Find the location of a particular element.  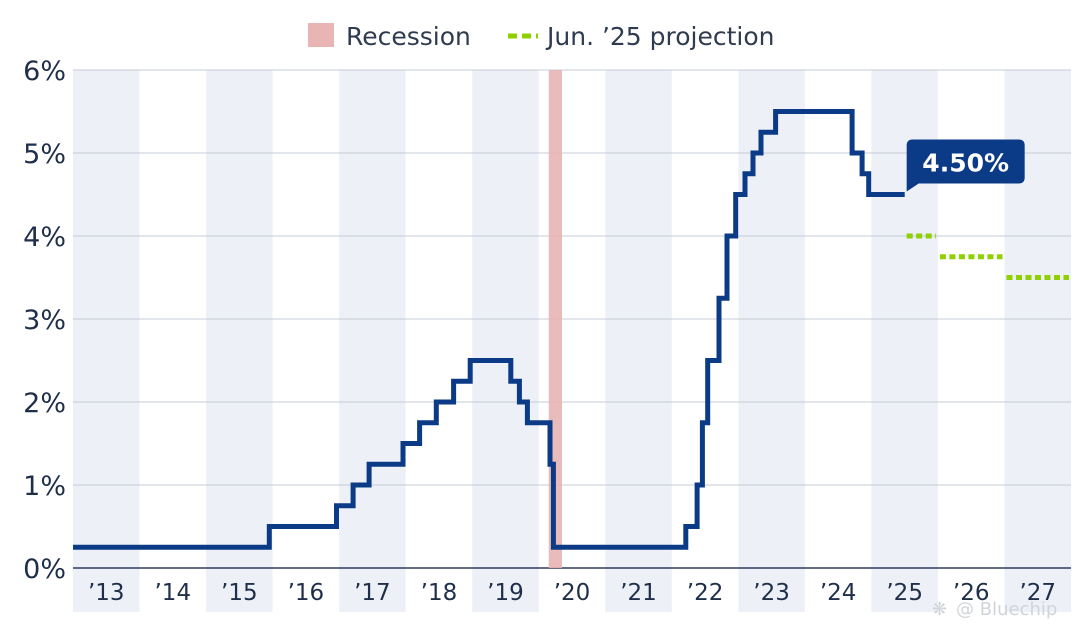

watermark-text: @ Bluechip is located at coordinates (1006, 609).